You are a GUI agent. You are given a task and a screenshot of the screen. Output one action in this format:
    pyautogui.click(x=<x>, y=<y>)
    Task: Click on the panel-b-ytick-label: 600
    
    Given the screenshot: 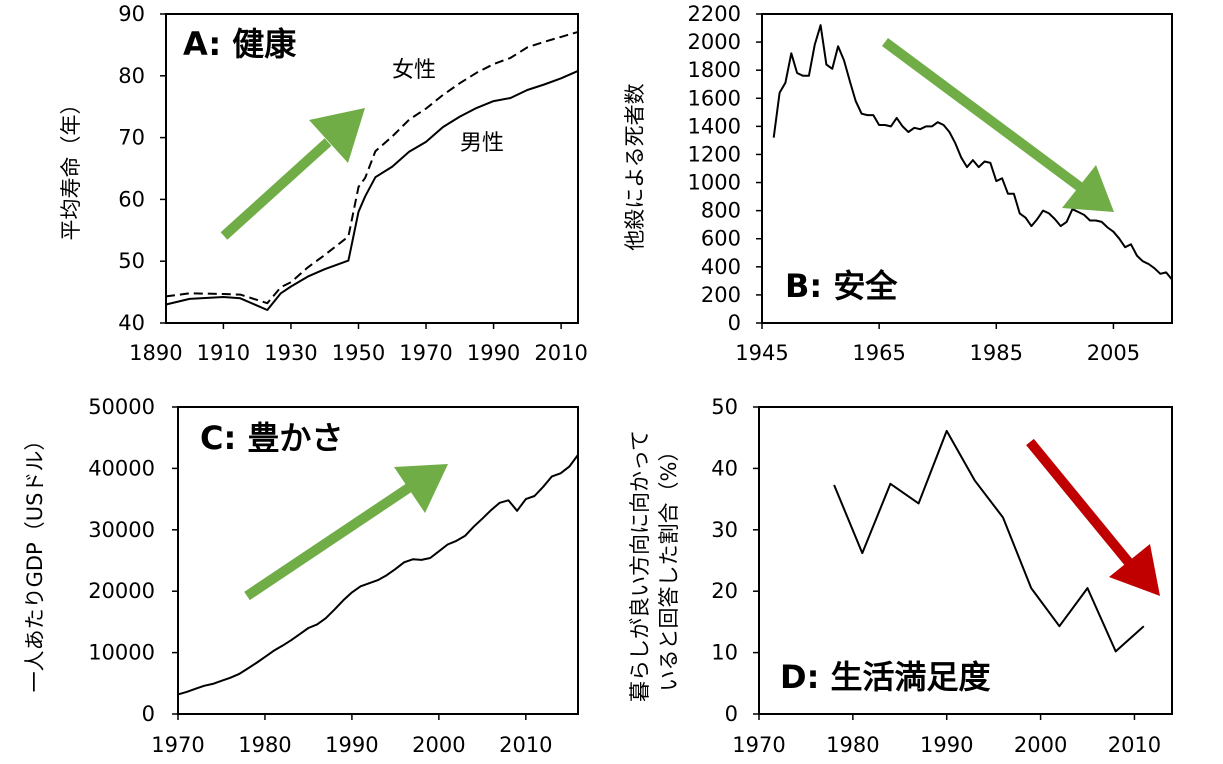 What is the action you would take?
    pyautogui.click(x=721, y=239)
    